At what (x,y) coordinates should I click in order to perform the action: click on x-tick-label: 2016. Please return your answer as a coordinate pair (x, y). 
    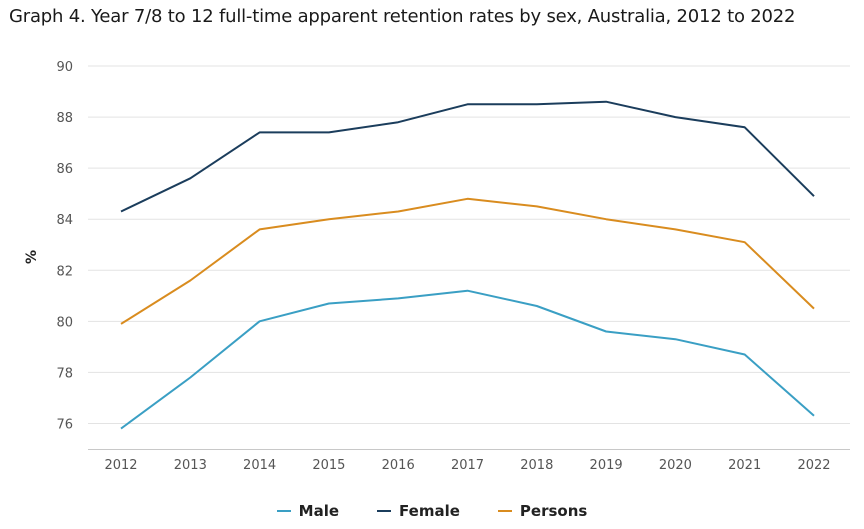
    Looking at the image, I should click on (398, 465).